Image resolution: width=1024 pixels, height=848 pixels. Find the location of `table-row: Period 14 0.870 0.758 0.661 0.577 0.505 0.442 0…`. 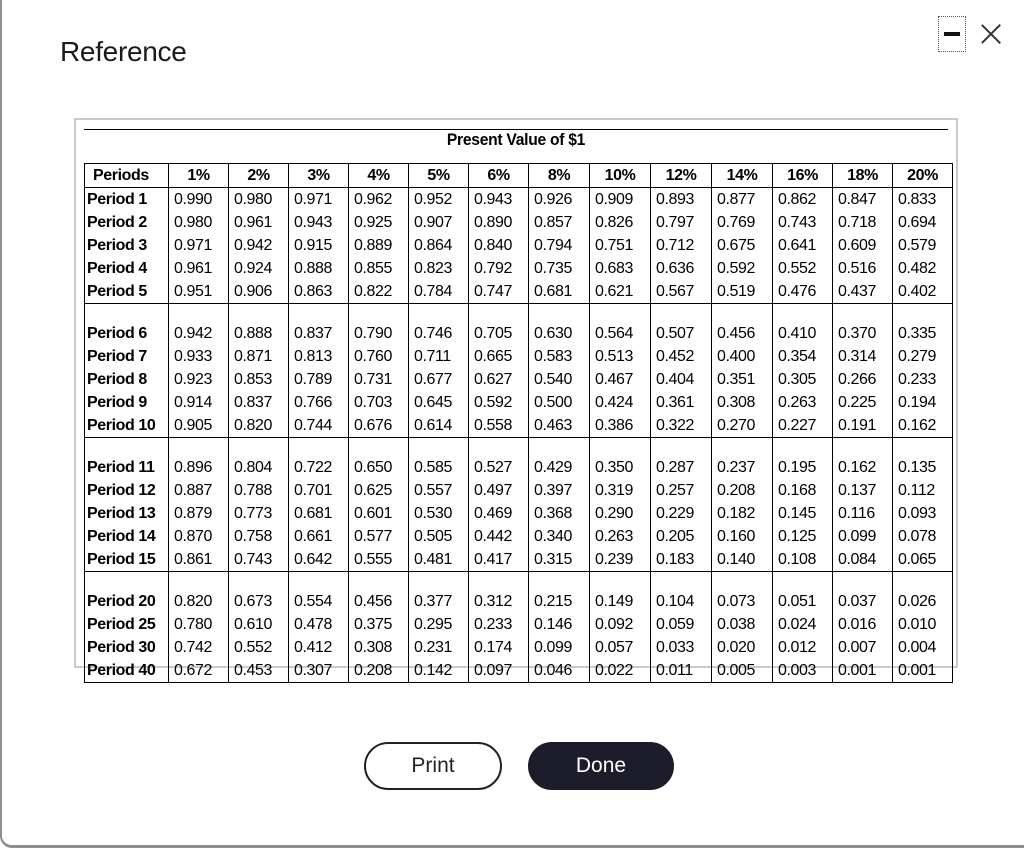

table-row: Period 14 0.870 0.758 0.661 0.577 0.505 0.442 0… is located at coordinates (518, 536).